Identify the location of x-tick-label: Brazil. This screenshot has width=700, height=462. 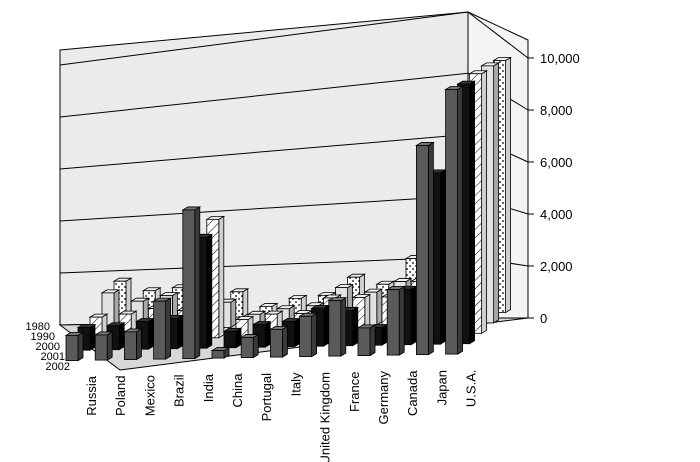
(179, 390).